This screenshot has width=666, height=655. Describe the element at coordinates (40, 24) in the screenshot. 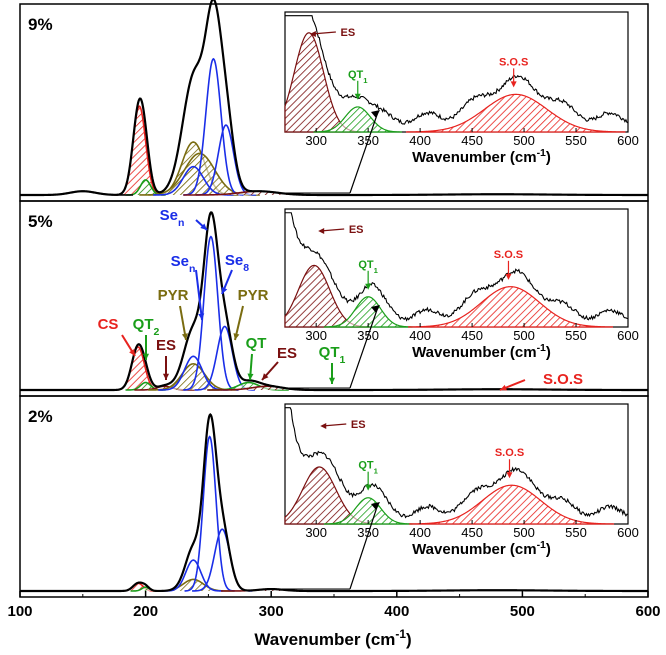

I see `panel-label: 9%` at that location.